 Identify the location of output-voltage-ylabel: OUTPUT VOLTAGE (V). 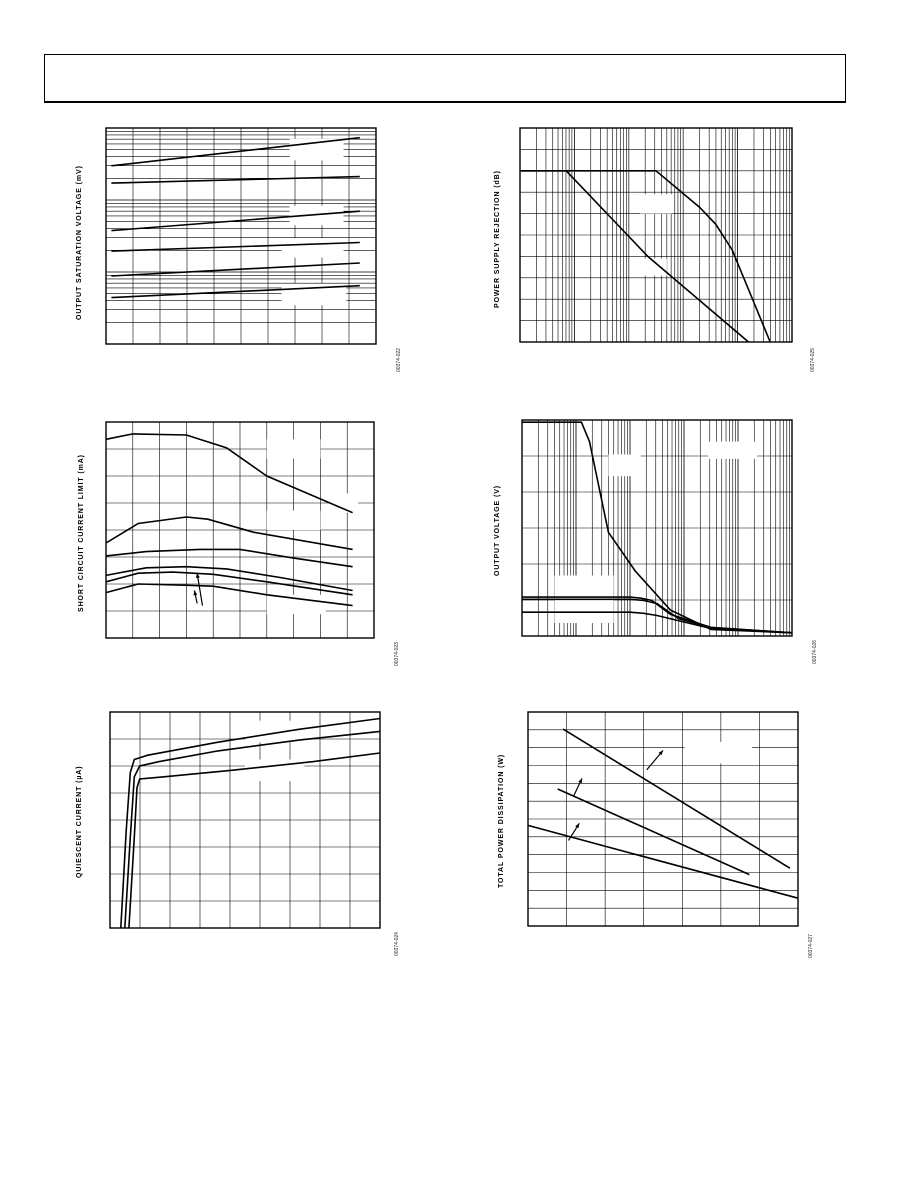
(497, 530).